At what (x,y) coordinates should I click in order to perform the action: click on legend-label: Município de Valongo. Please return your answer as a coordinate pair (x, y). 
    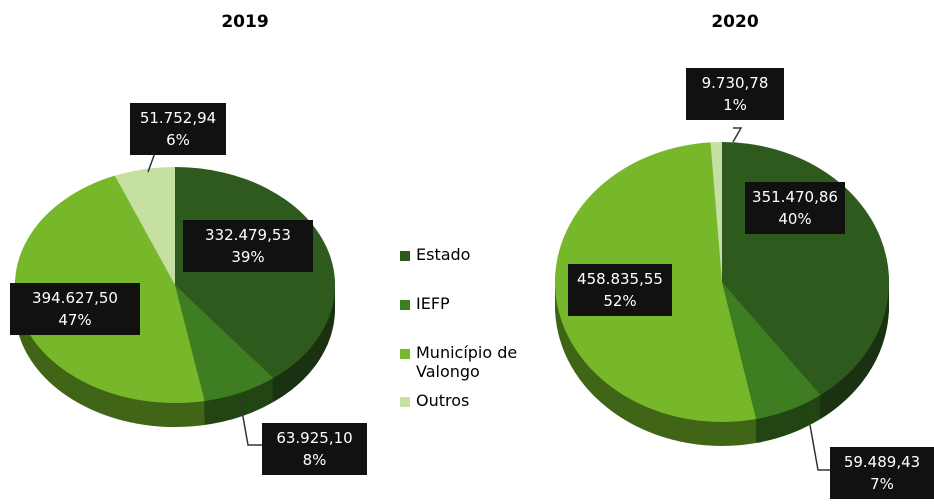
    Looking at the image, I should click on (467, 362).